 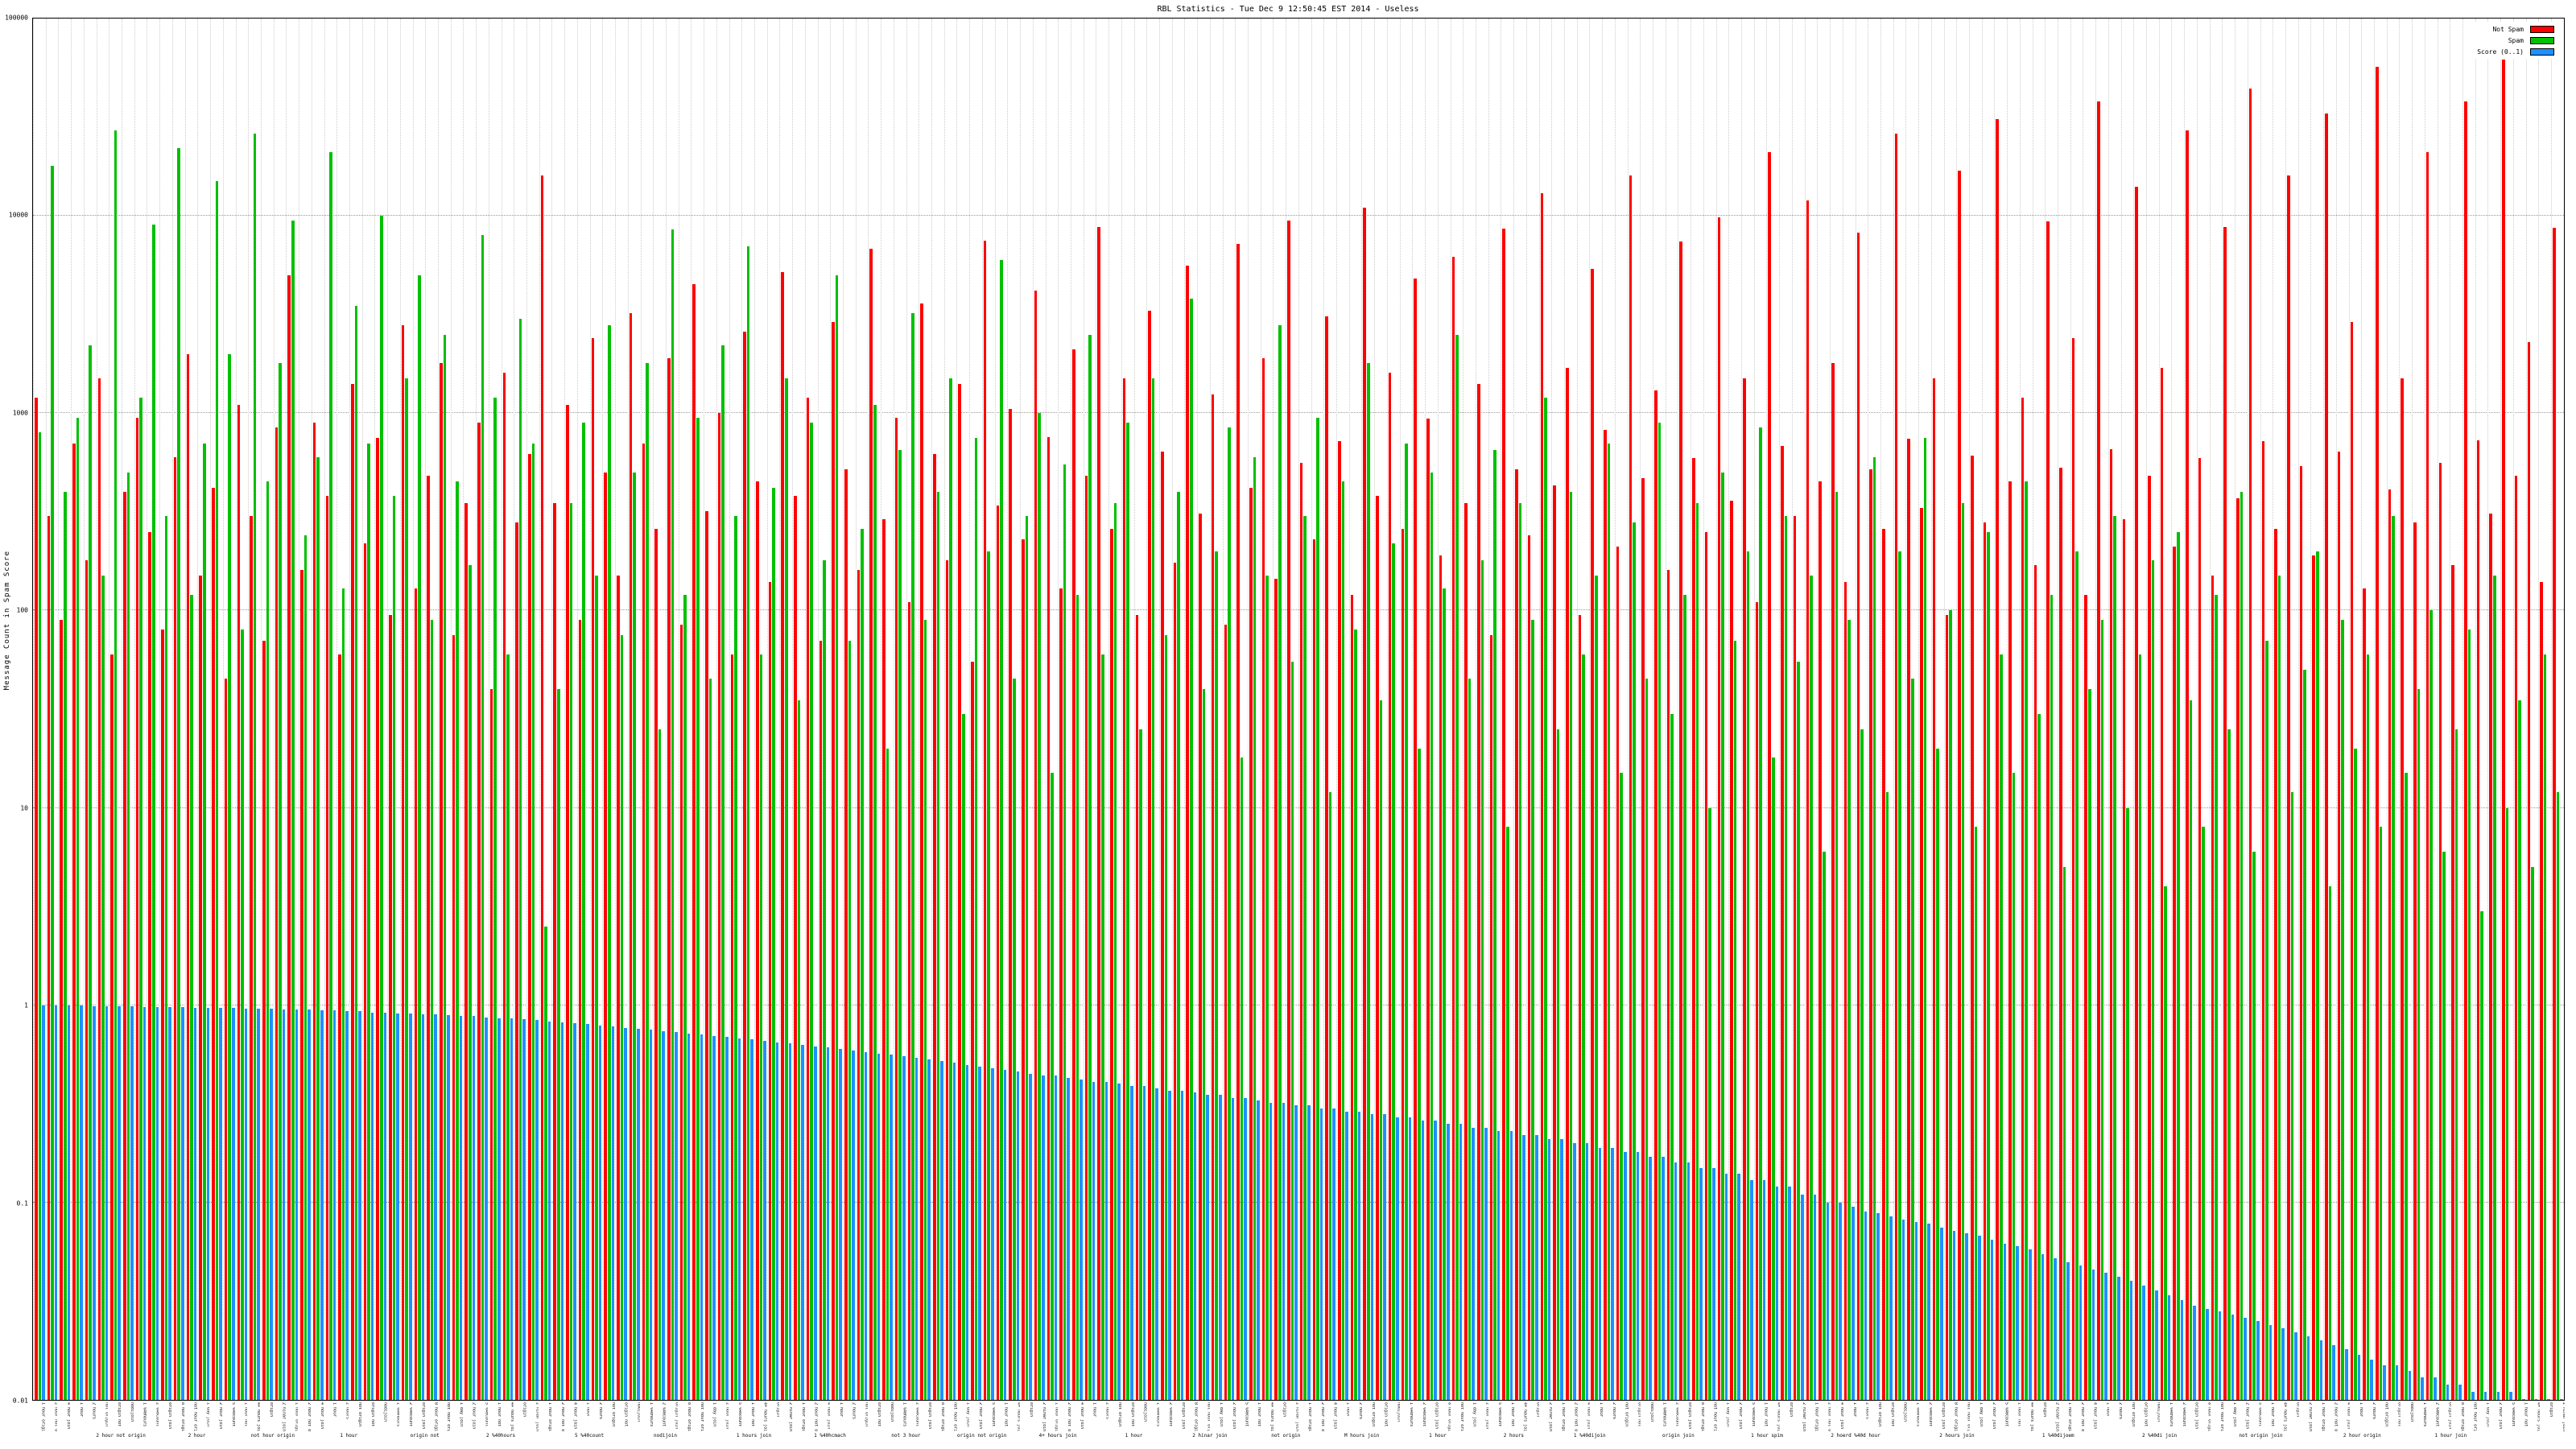 I want to click on x-tick-label: 2 hour join, so click(x=1486, y=1416).